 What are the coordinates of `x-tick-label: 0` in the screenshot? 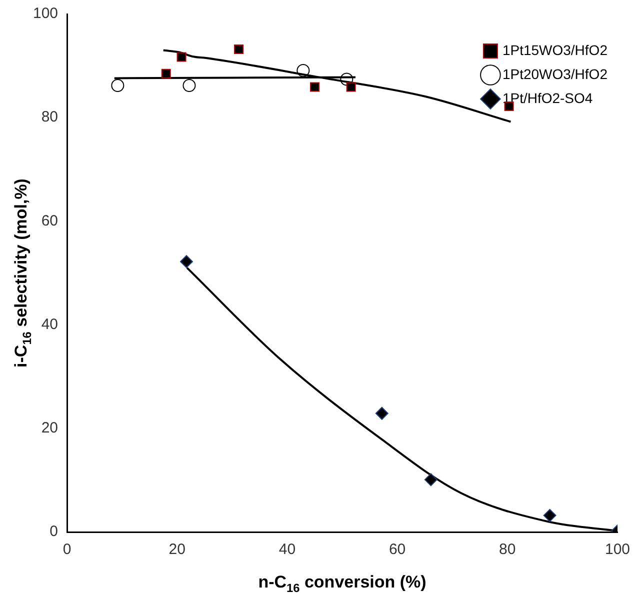 It's located at (67, 549).